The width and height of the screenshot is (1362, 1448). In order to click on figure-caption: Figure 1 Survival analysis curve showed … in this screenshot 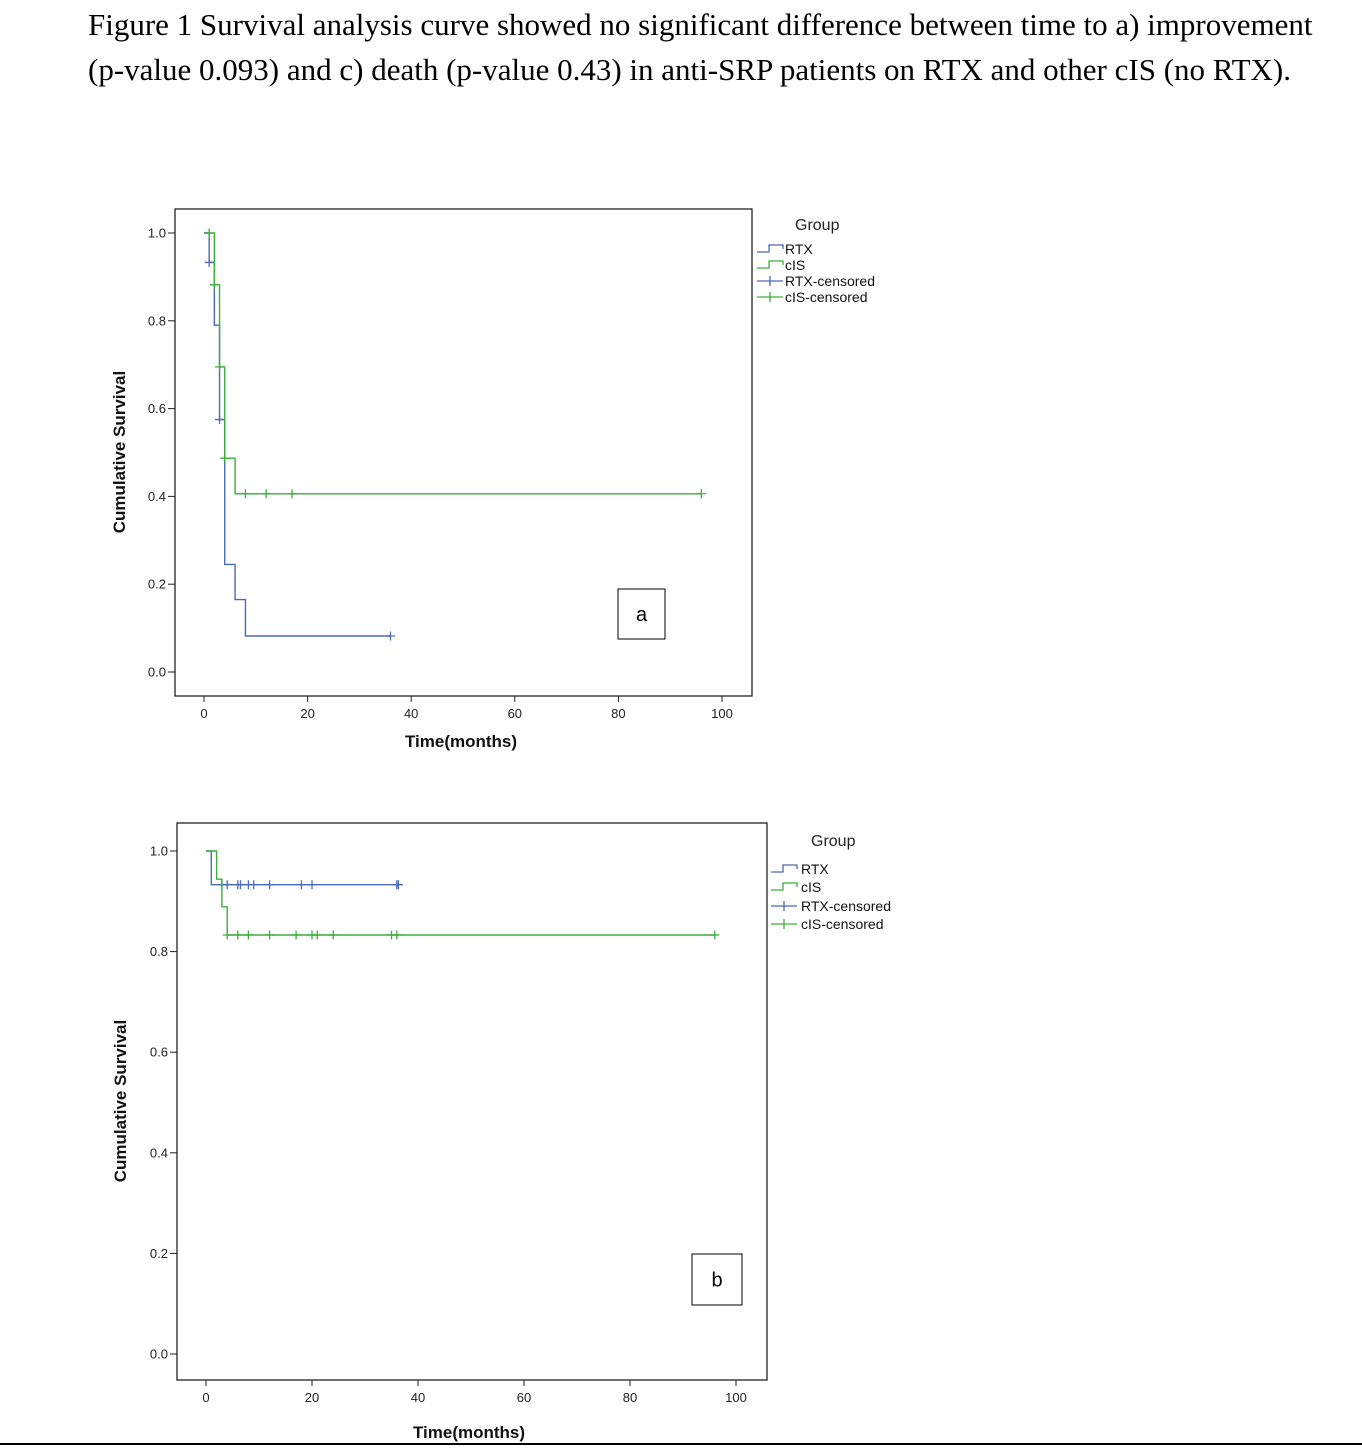, I will do `click(700, 47)`.